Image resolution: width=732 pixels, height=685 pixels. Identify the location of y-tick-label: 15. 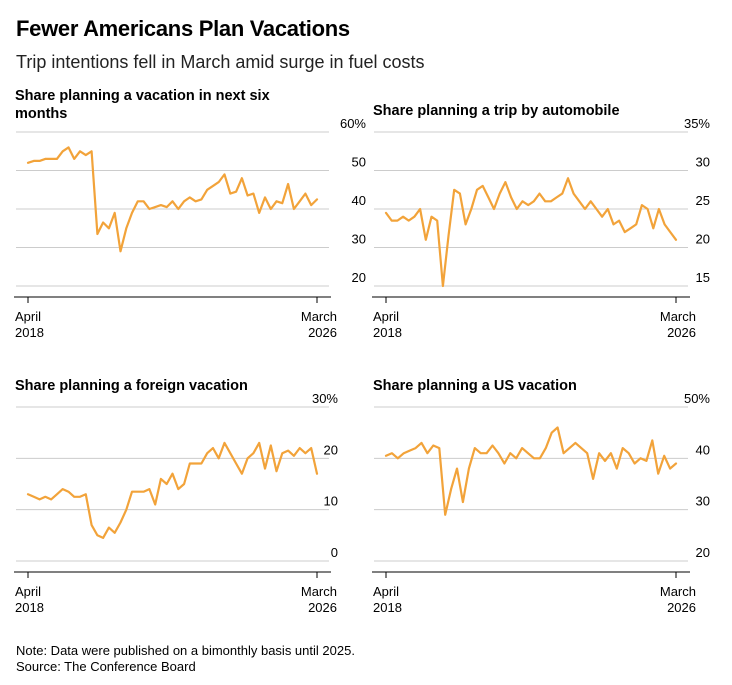
(703, 277).